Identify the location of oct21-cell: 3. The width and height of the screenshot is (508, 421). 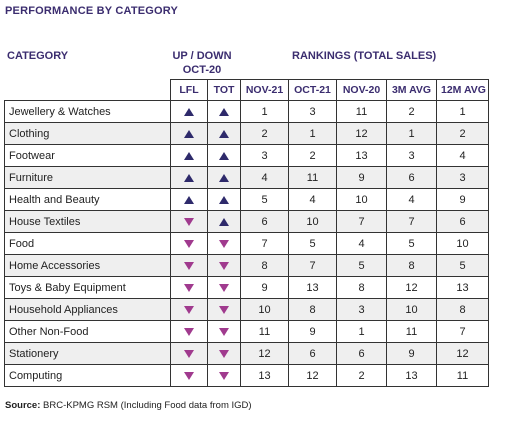
(312, 111).